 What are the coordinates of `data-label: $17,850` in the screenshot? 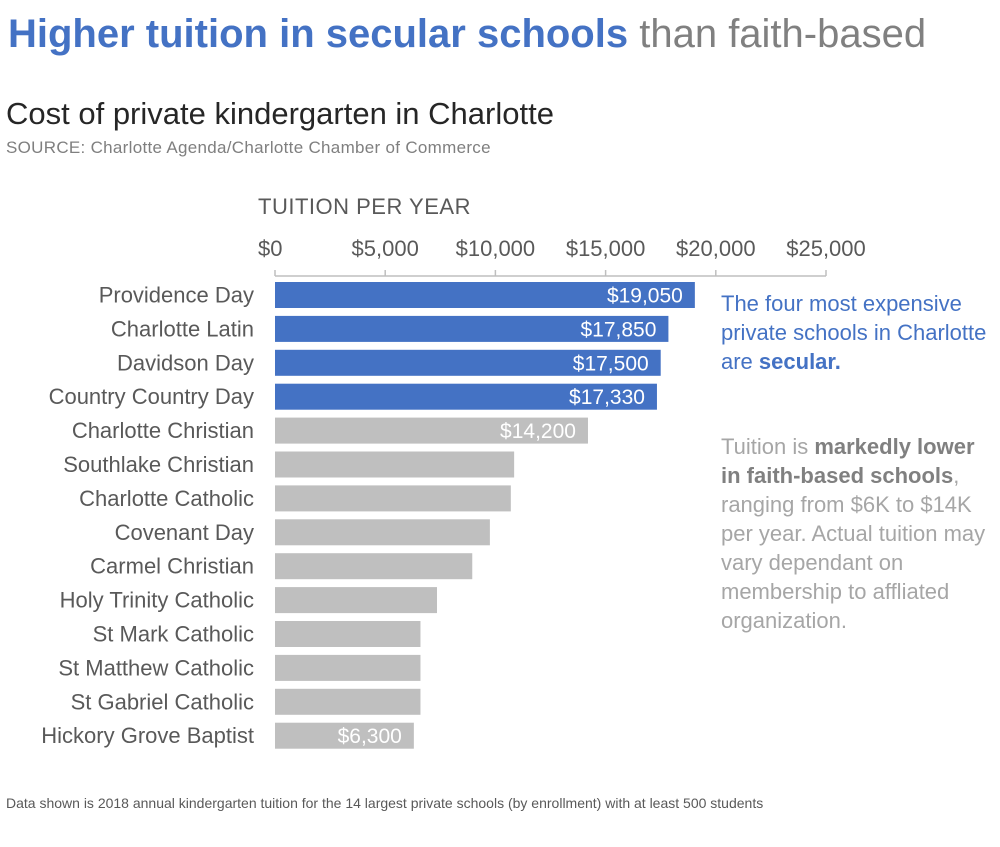 It's located at (618, 329).